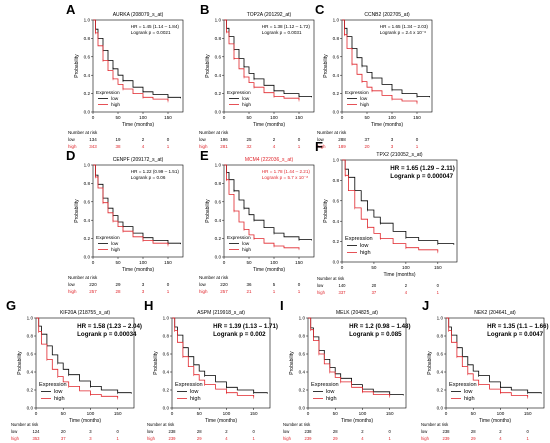  I want to click on logrank-p: Logrank p = 0.000047, so click(421, 176).